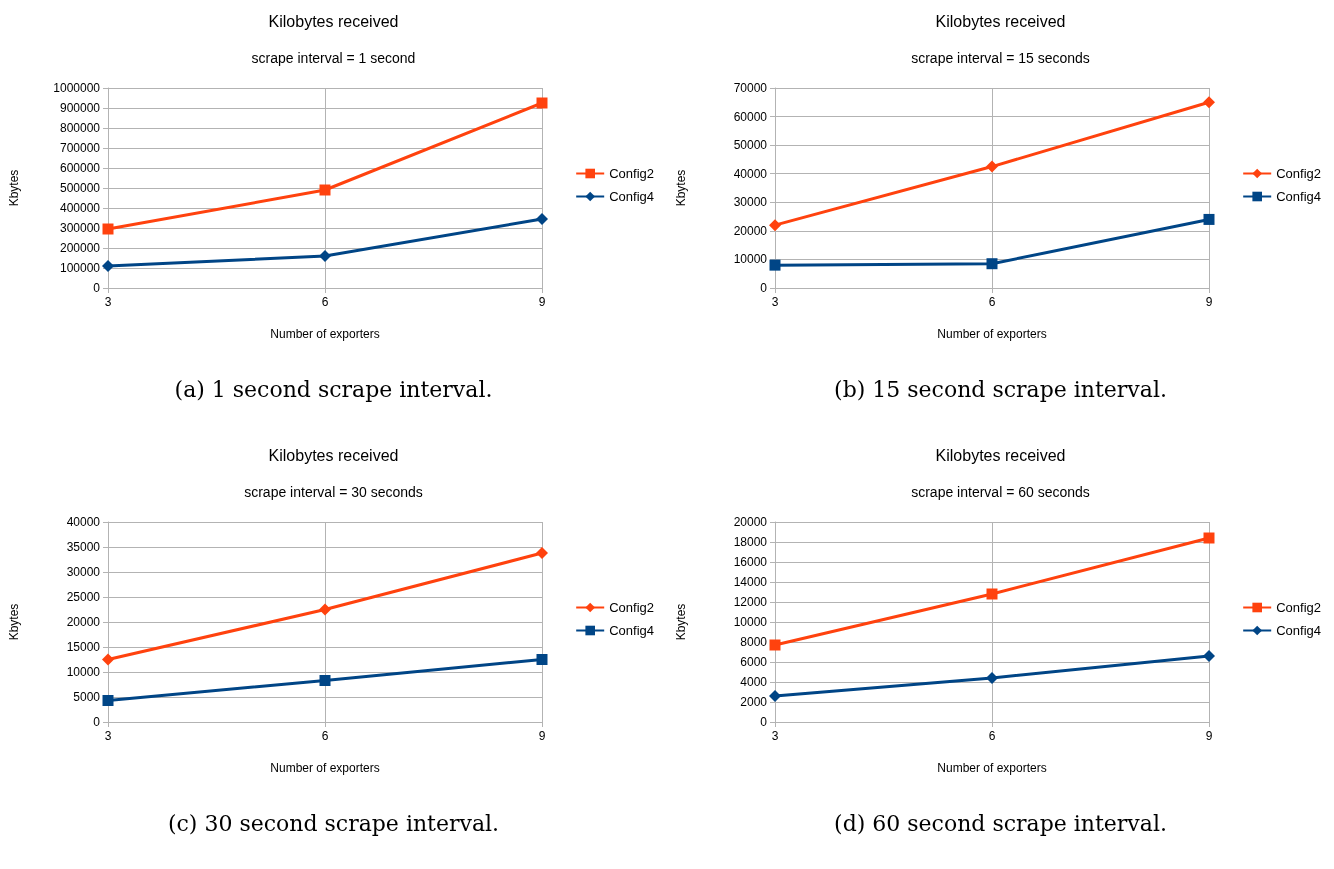  I want to click on y-tick-label: 1000000, so click(77, 88).